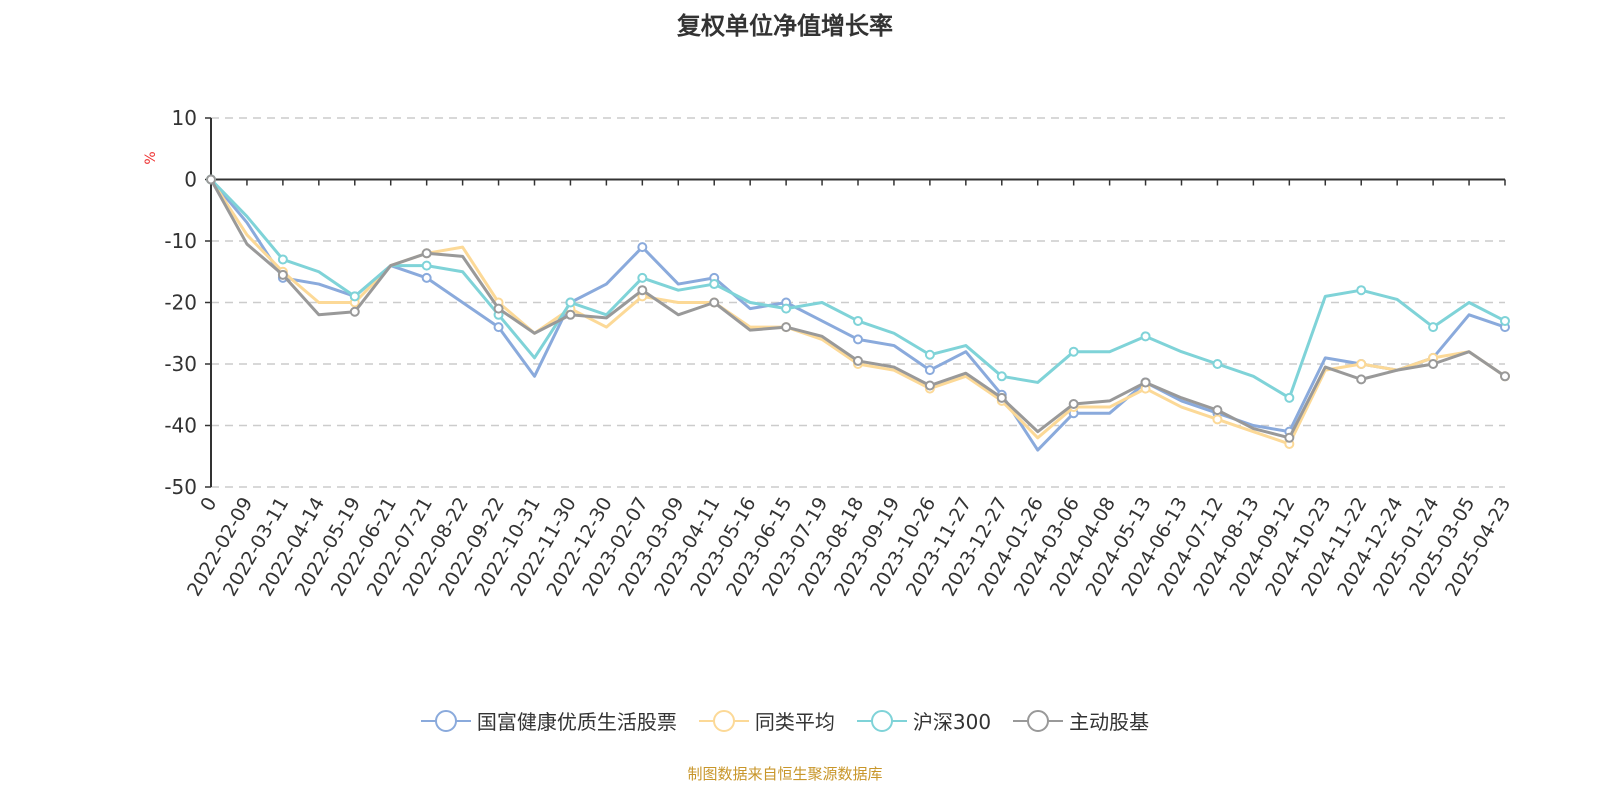 This screenshot has width=1600, height=800. Describe the element at coordinates (190, 180) in the screenshot. I see `y-tick-label: 0` at that location.